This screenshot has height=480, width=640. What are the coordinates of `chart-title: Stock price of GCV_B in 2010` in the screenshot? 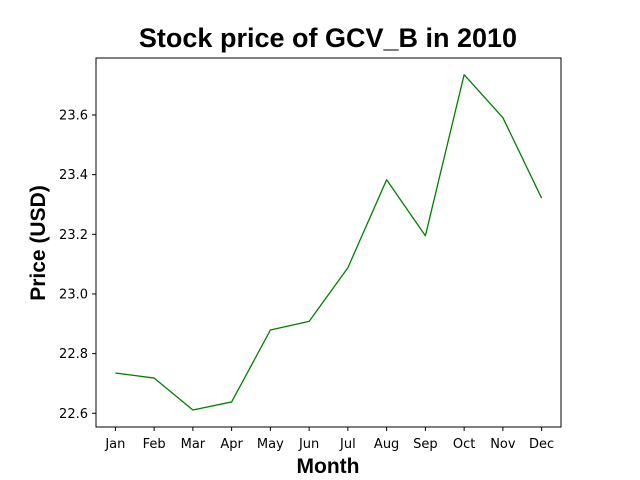 It's located at (328, 38).